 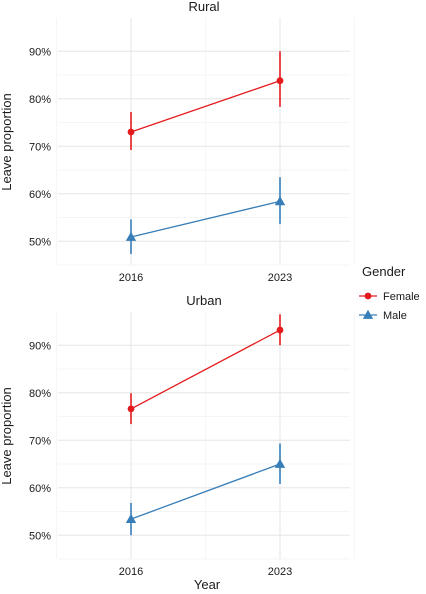 I want to click on legend-entry-female: Female, so click(x=389, y=297).